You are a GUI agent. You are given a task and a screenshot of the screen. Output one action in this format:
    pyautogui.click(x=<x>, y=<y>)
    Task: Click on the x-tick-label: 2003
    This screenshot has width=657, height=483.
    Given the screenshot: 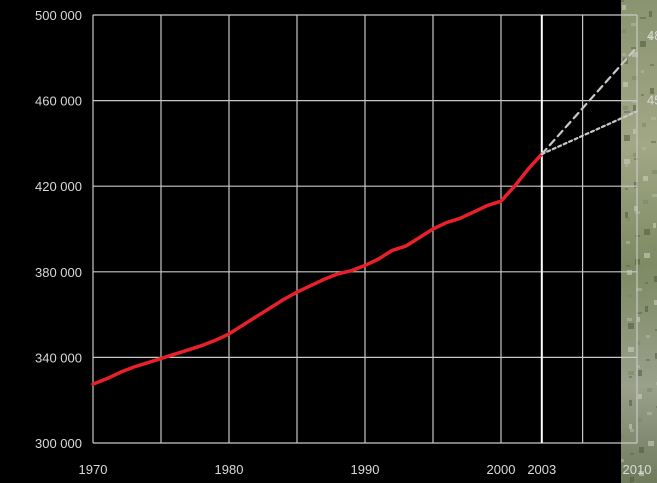 What is the action you would take?
    pyautogui.click(x=541, y=469)
    